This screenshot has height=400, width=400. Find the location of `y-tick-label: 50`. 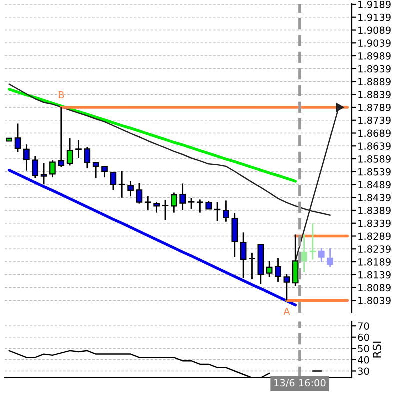

y-tick-label: 50 is located at coordinates (364, 349).